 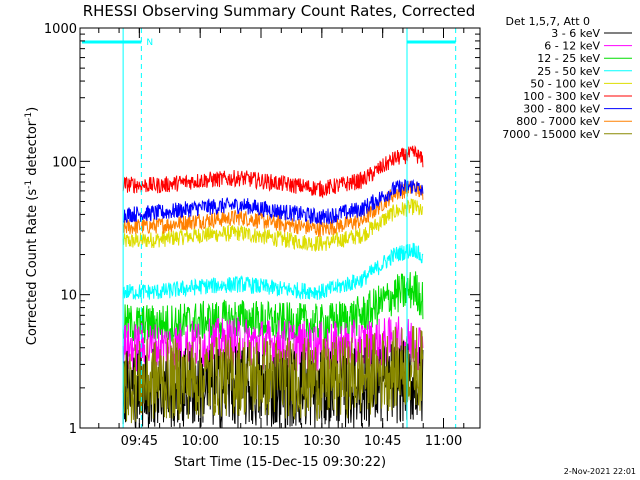 I want to click on x-tick-label: 11:00, so click(x=443, y=441).